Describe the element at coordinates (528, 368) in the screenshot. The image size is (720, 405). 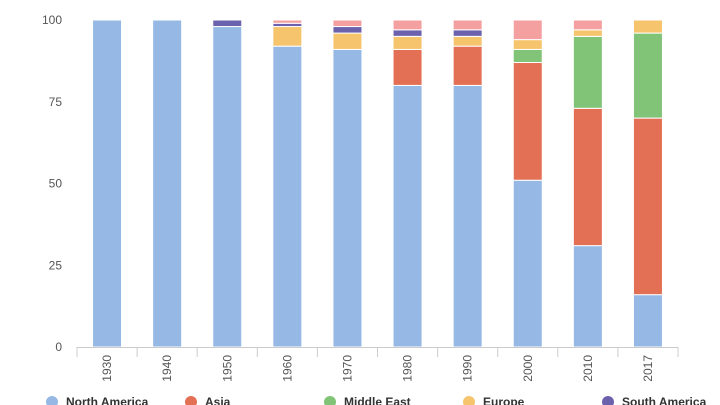
I see `x-tick-label: 2000` at that location.